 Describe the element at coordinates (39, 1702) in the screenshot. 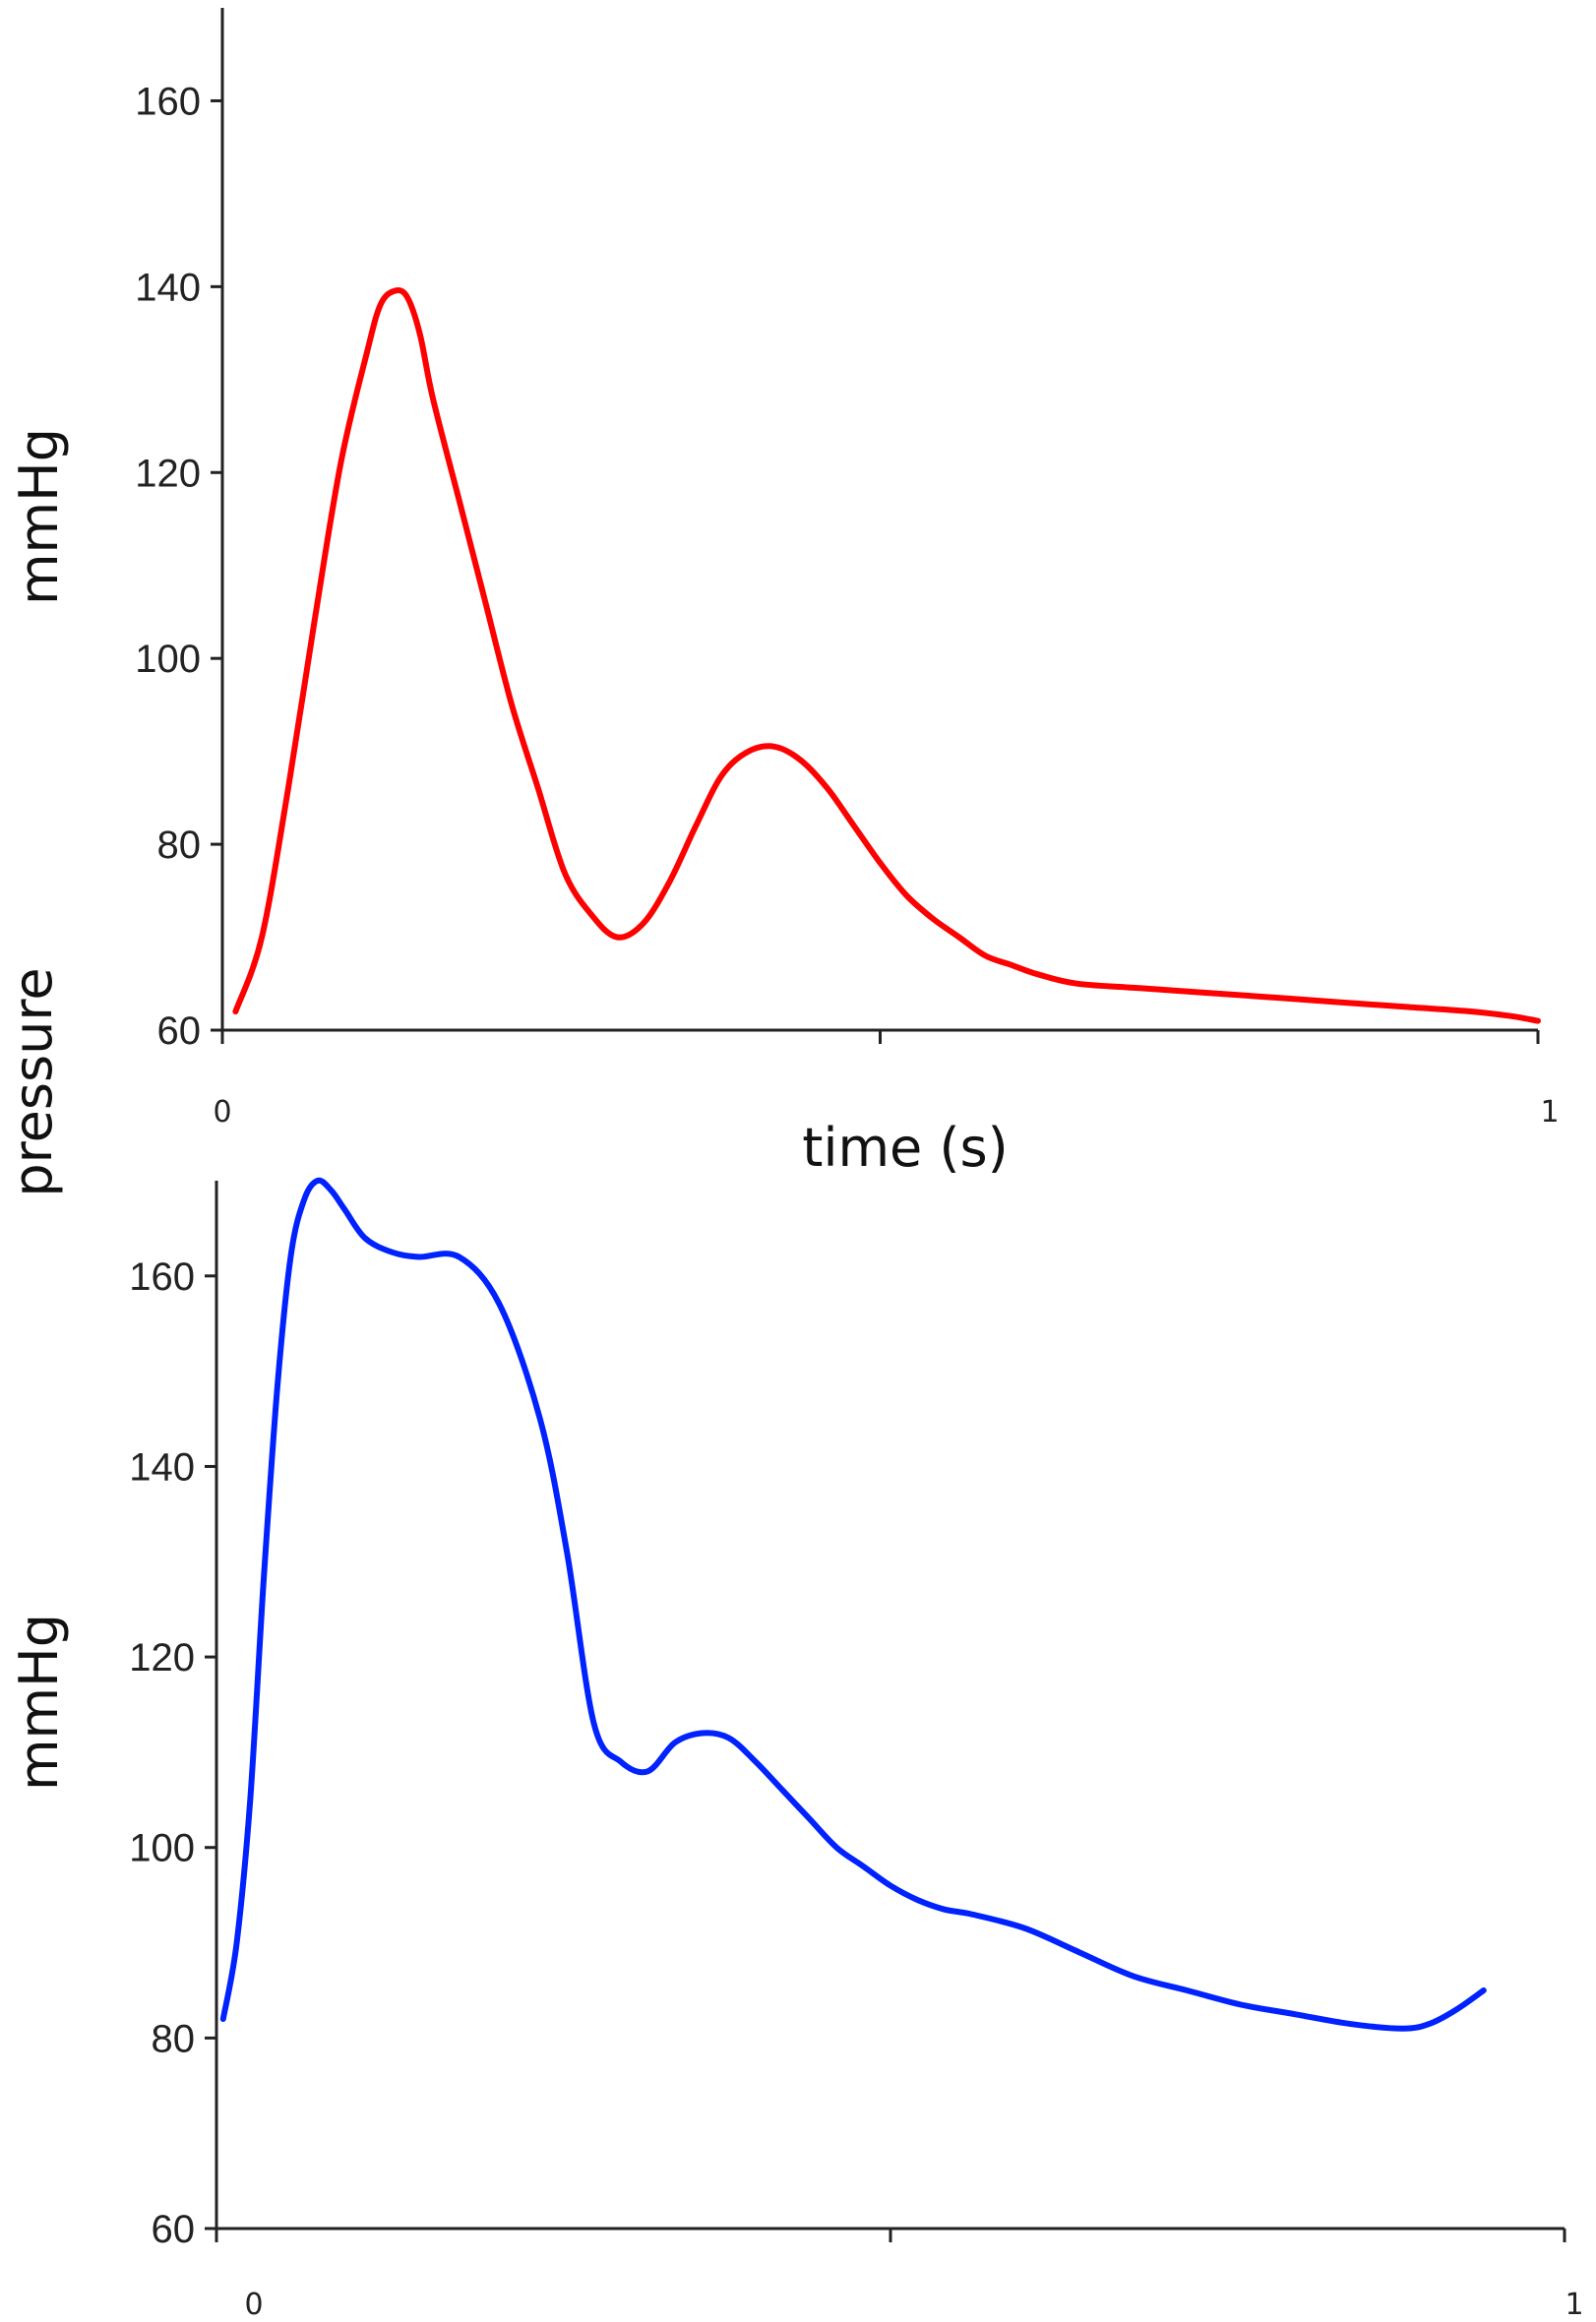

I see `bottom-y-axis-title: mmHg` at that location.